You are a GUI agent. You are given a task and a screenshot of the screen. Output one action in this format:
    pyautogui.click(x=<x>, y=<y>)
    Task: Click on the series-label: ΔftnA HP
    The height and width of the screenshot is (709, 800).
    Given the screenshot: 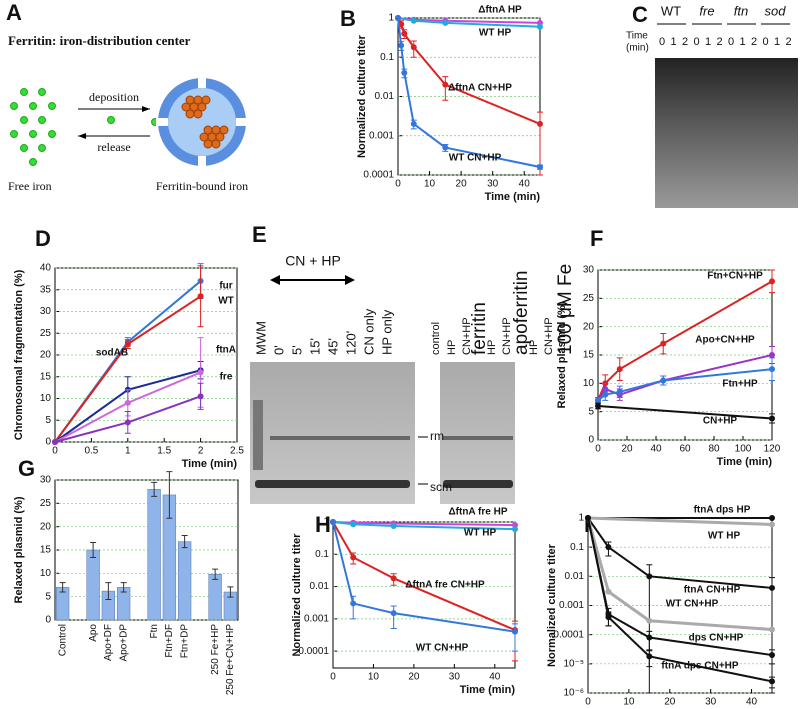 What is the action you would take?
    pyautogui.click(x=500, y=10)
    